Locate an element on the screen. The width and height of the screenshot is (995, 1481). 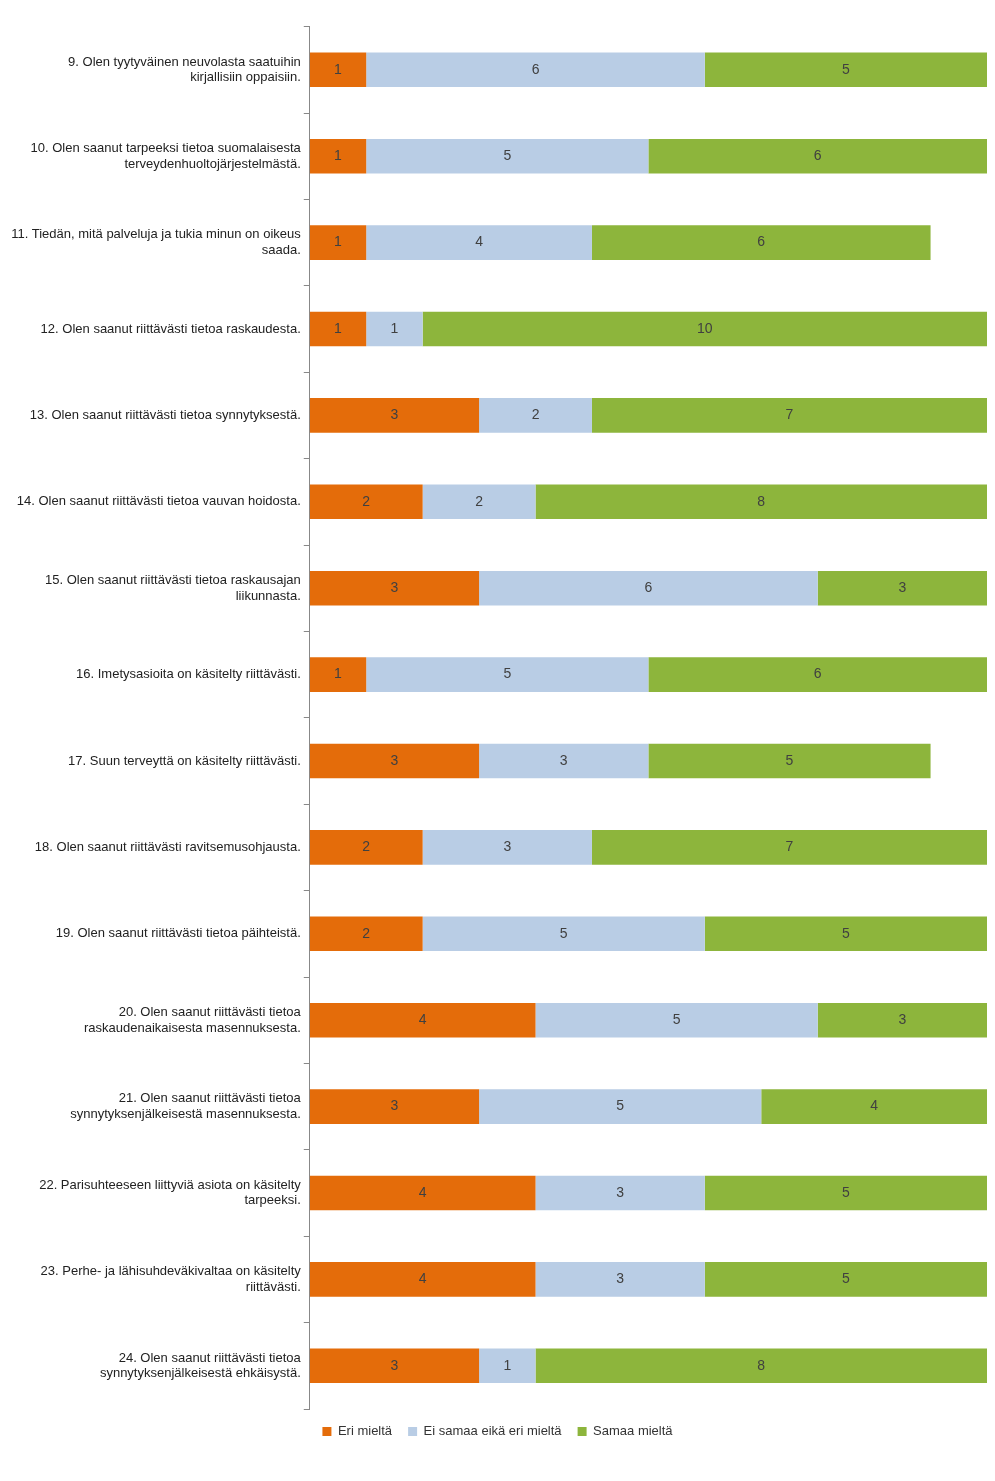
y-tick-label: 16. Imetysasioita on käsitelty riittävästi. is located at coordinates (188, 674).